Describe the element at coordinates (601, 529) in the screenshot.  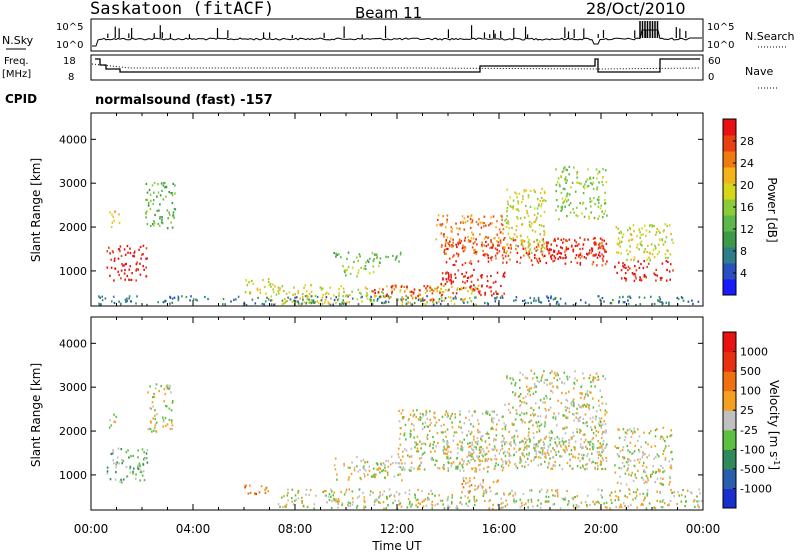
I see `x-tick-label: 20:00` at that location.